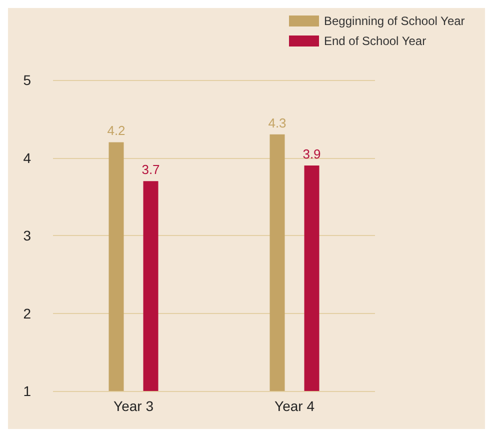  I want to click on data-label: 4.2, so click(116, 130).